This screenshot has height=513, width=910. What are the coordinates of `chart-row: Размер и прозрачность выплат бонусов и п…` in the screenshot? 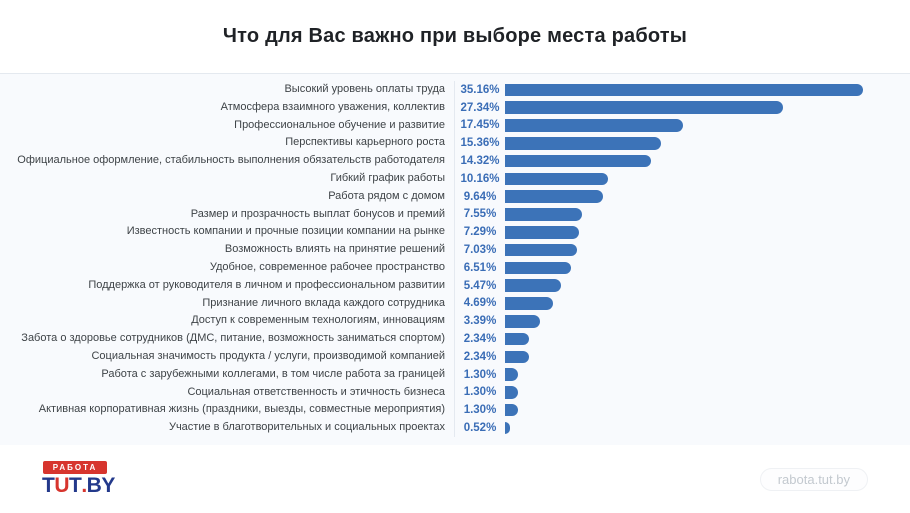 It's located at (455, 214).